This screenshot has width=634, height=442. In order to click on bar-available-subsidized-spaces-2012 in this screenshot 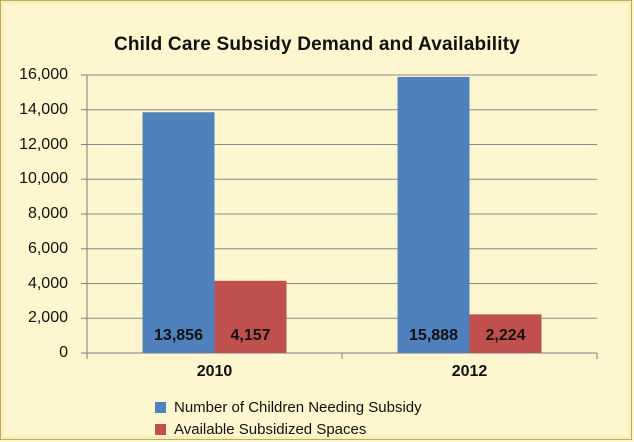, I will do `click(505, 333)`.